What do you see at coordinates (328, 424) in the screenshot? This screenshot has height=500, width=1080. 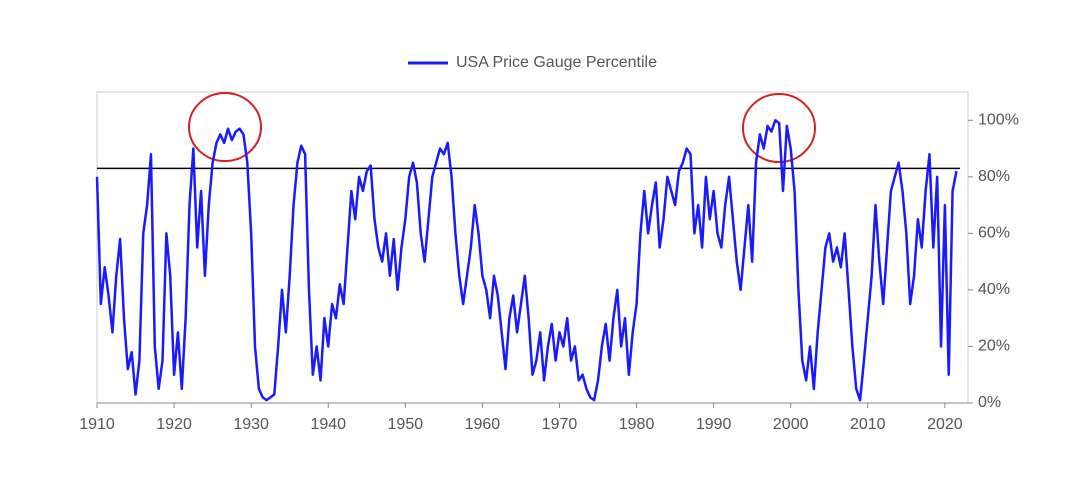 I see `x-tick-label: 1940` at bounding box center [328, 424].